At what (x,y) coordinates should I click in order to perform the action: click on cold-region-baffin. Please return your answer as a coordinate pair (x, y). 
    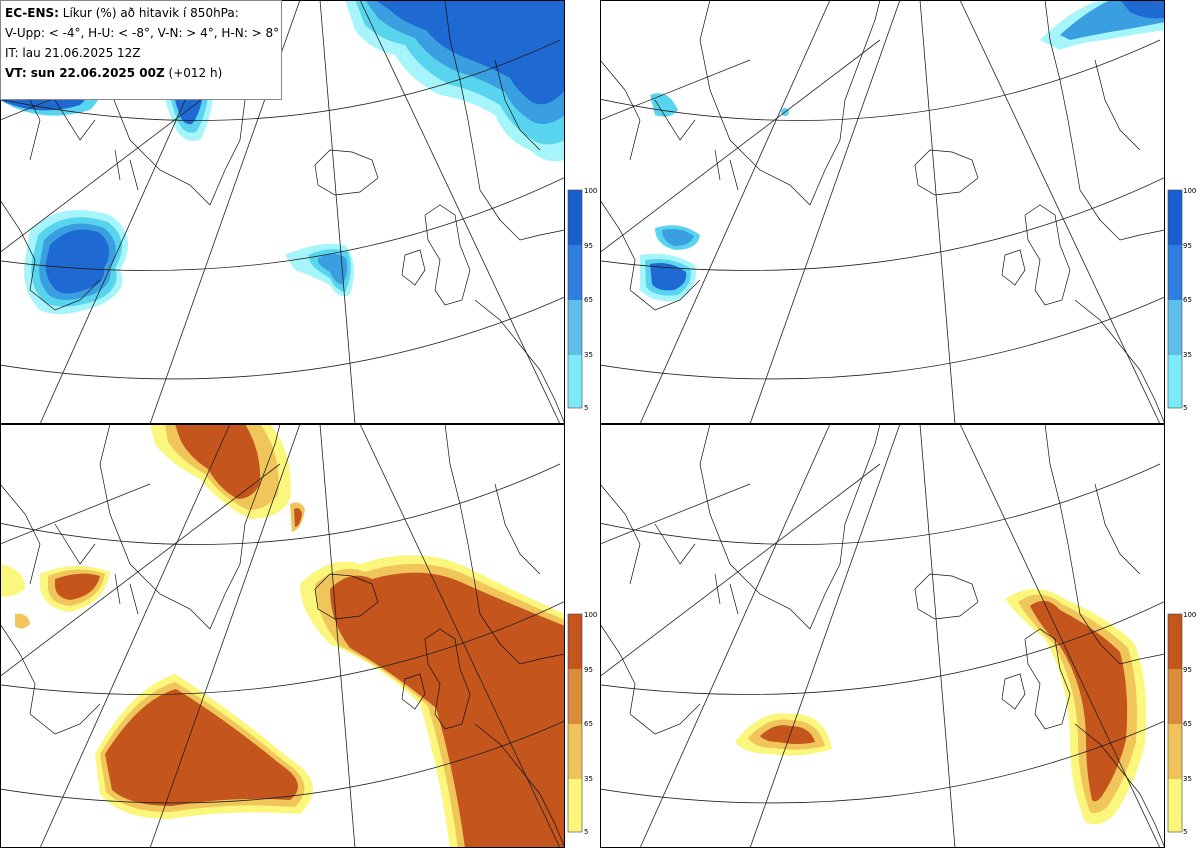
    Looking at the image, I should click on (664, 105).